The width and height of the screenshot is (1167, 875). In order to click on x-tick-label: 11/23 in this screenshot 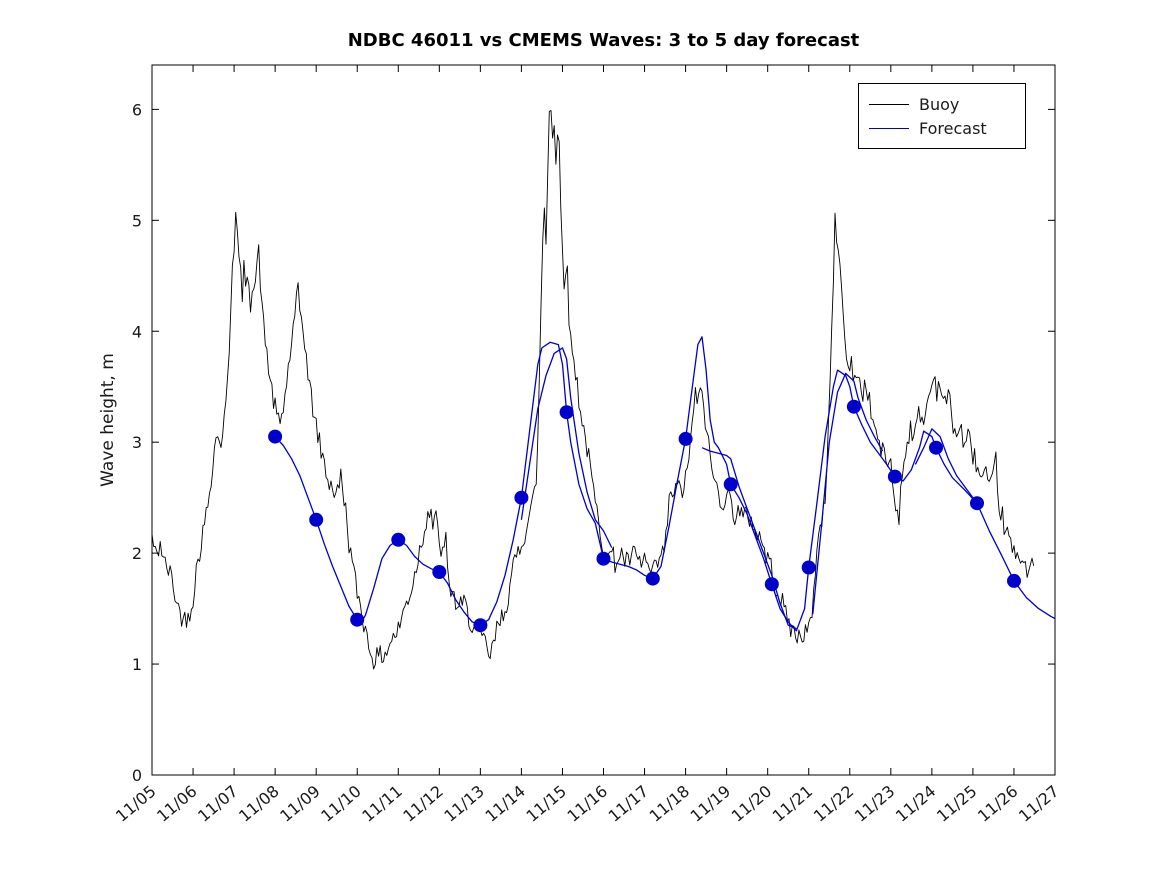, I will do `click(875, 804)`.